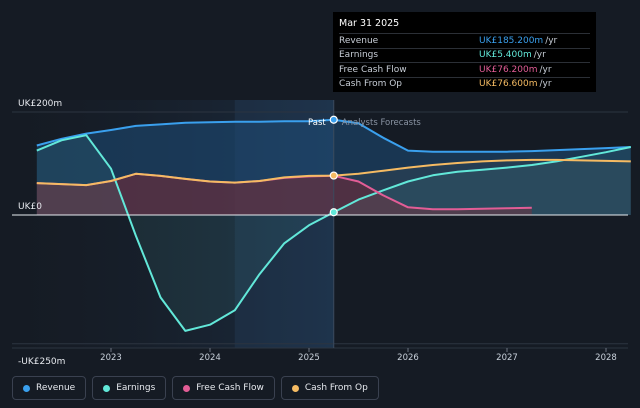 This screenshot has height=408, width=640. I want to click on tooltip-row-cash-from-op: Cash From Op UK£76.600m /yr, so click(464, 84).